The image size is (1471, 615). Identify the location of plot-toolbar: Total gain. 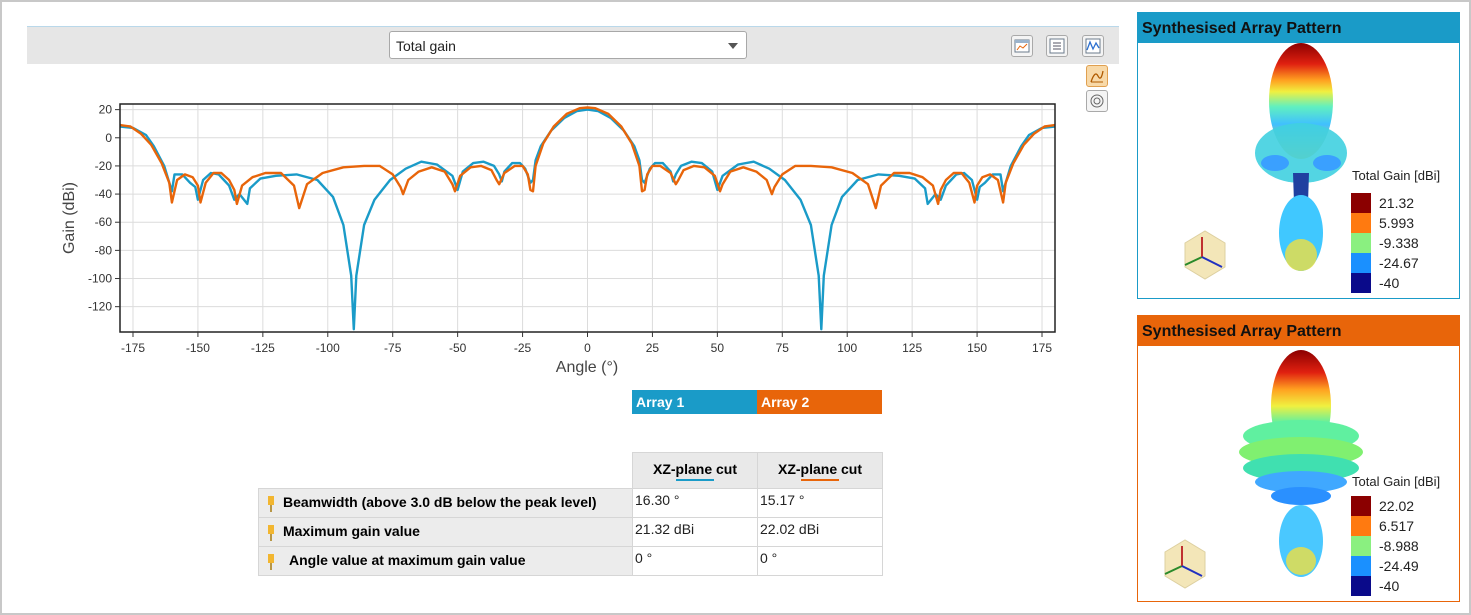
(573, 45).